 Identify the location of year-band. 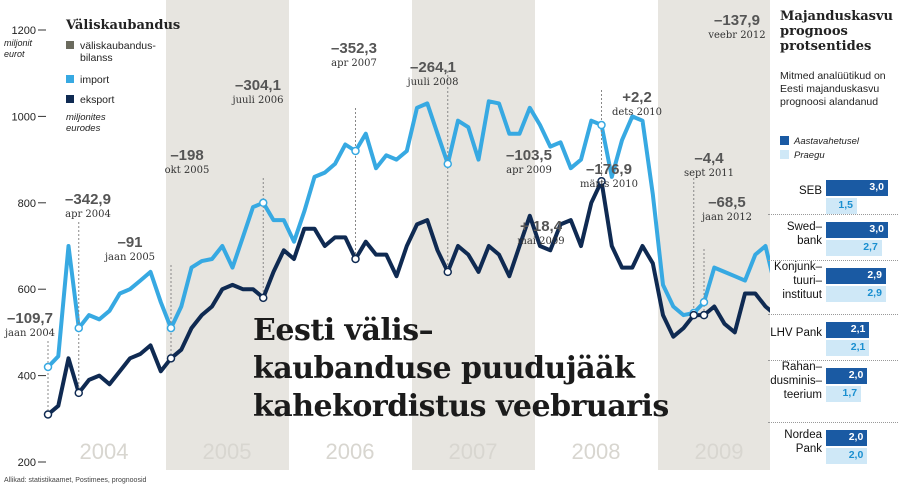
(714, 235).